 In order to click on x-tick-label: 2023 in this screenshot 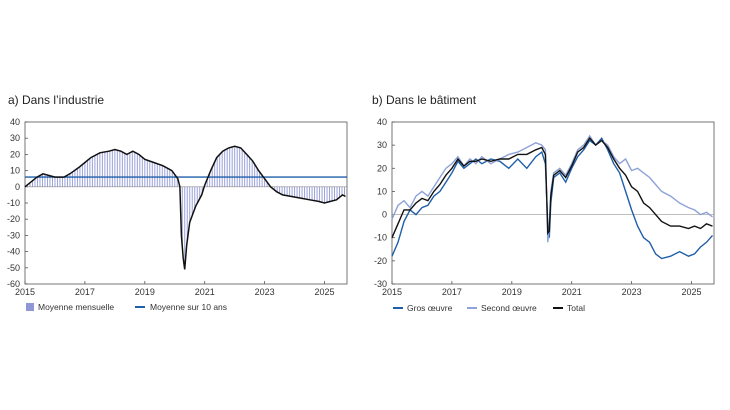, I will do `click(265, 292)`.